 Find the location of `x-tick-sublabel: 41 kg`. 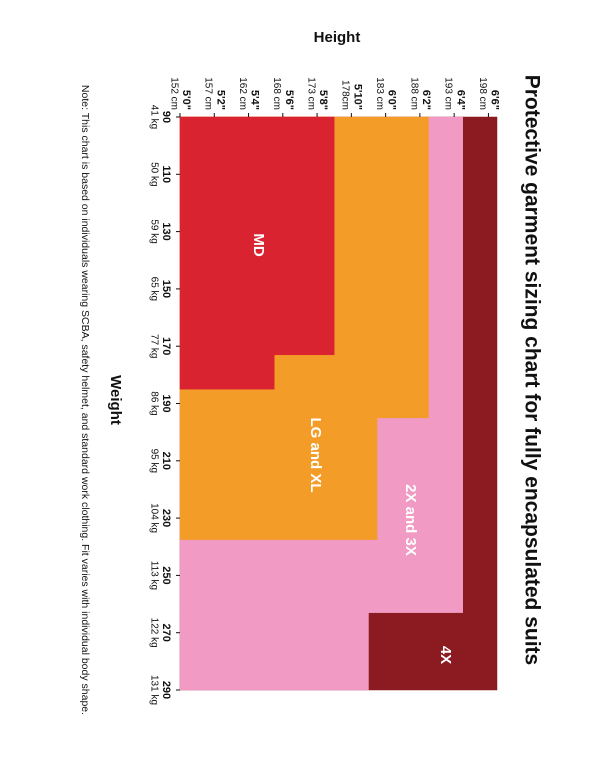

x-tick-sublabel: 41 kg is located at coordinates (153, 117).